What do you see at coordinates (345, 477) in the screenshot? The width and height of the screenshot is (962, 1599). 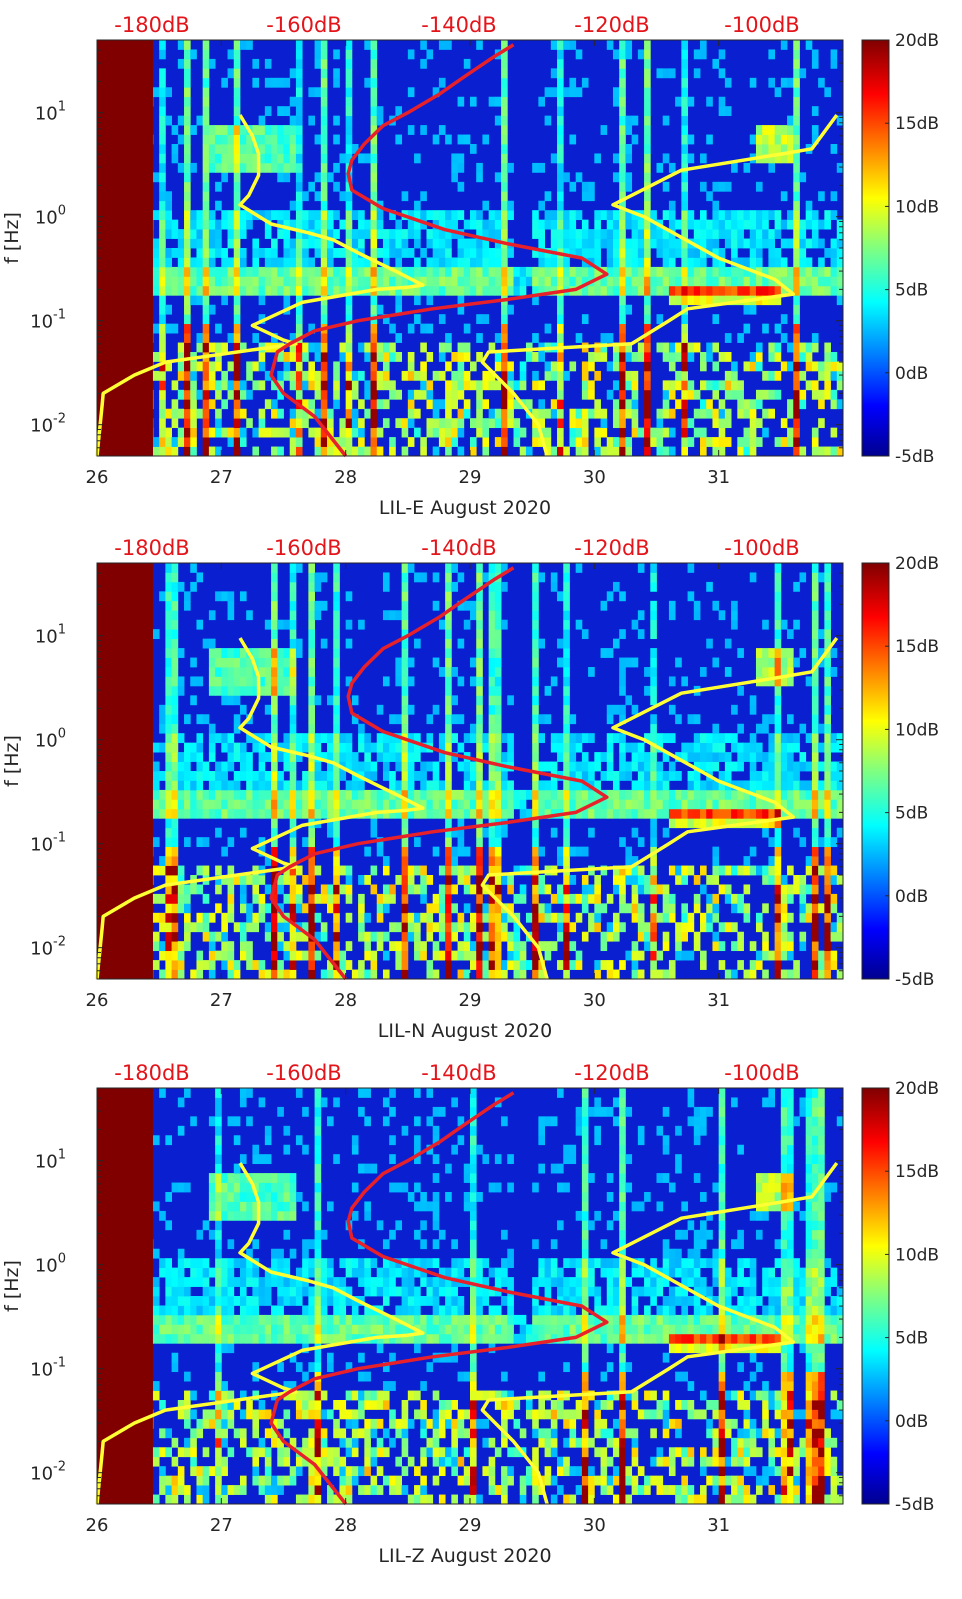 I see `x-tick-label: 28` at bounding box center [345, 477].